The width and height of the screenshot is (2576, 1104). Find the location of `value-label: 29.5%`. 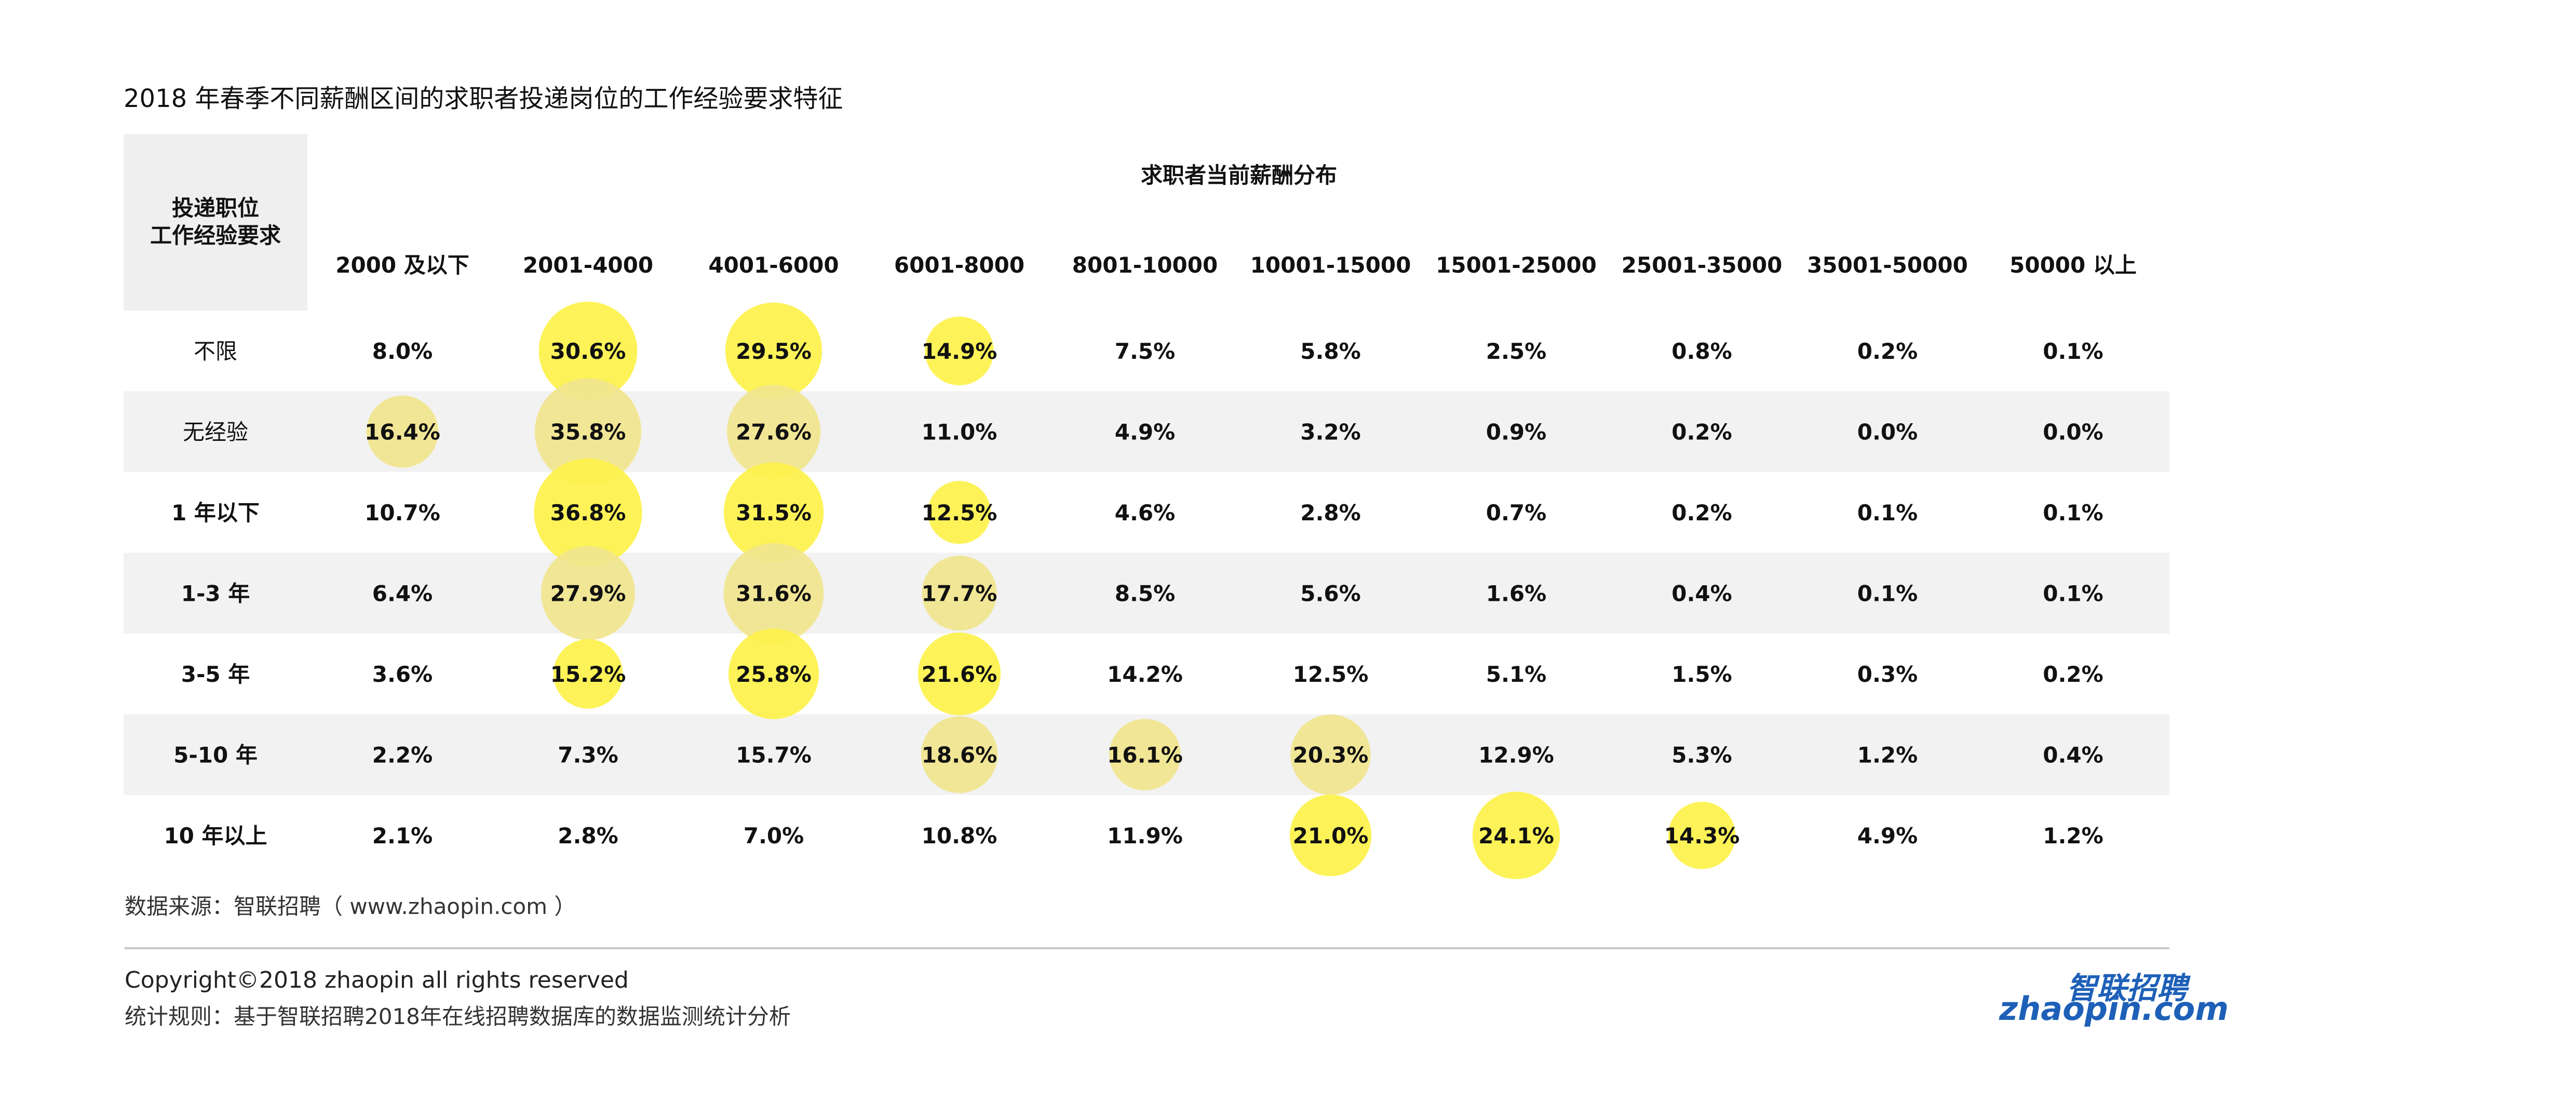

value-label: 29.5% is located at coordinates (774, 351).